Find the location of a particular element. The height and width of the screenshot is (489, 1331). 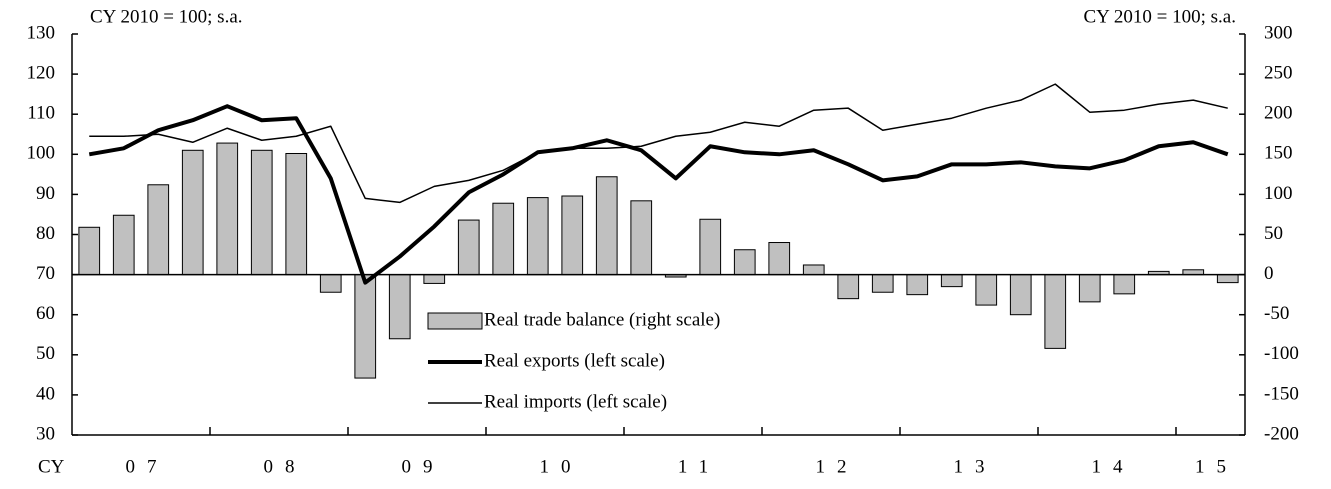

y2-tick-label: -100 is located at coordinates (1281, 353).